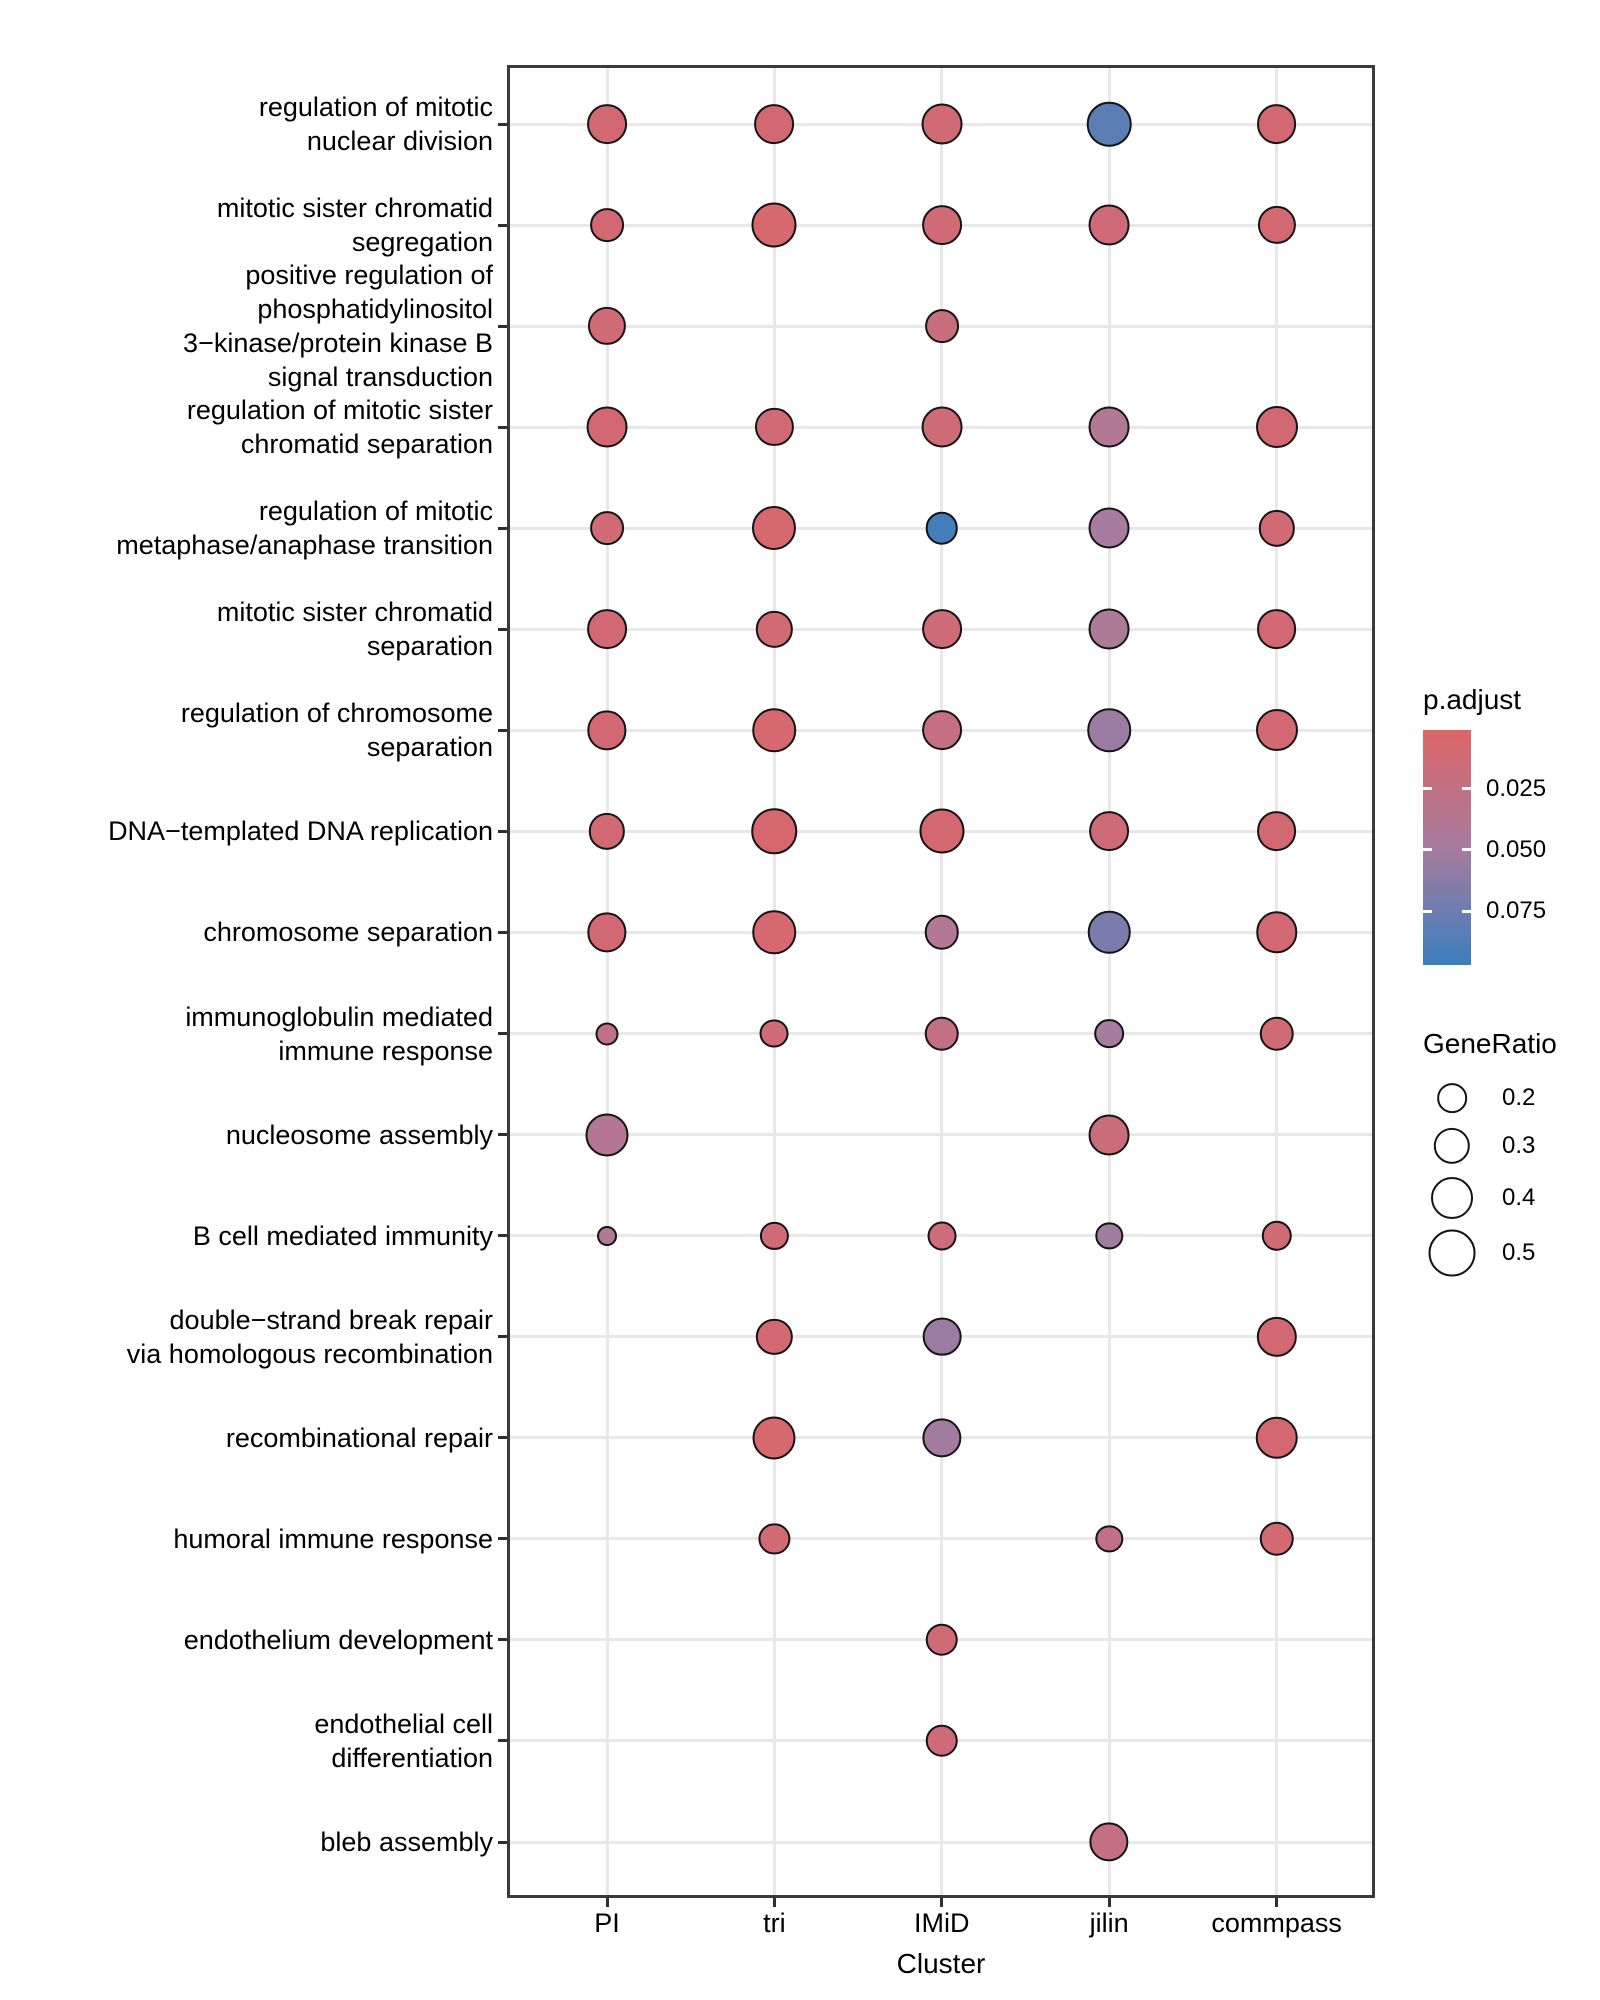  Describe the element at coordinates (941, 1539) in the screenshot. I see `gridline-horizontal-row15` at that location.